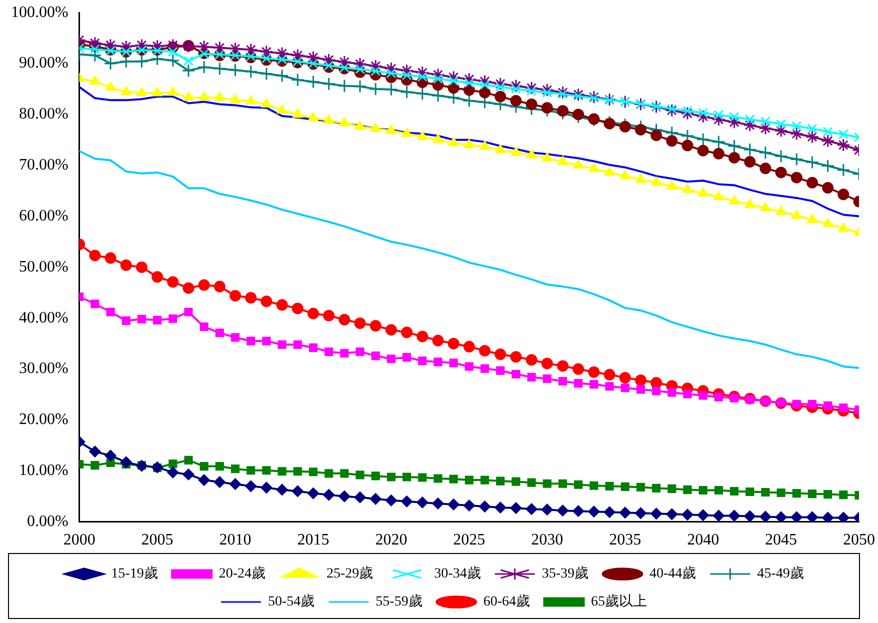 The width and height of the screenshot is (878, 623). What do you see at coordinates (399, 602) in the screenshot?
I see `legend-label: 55-59歲` at bounding box center [399, 602].